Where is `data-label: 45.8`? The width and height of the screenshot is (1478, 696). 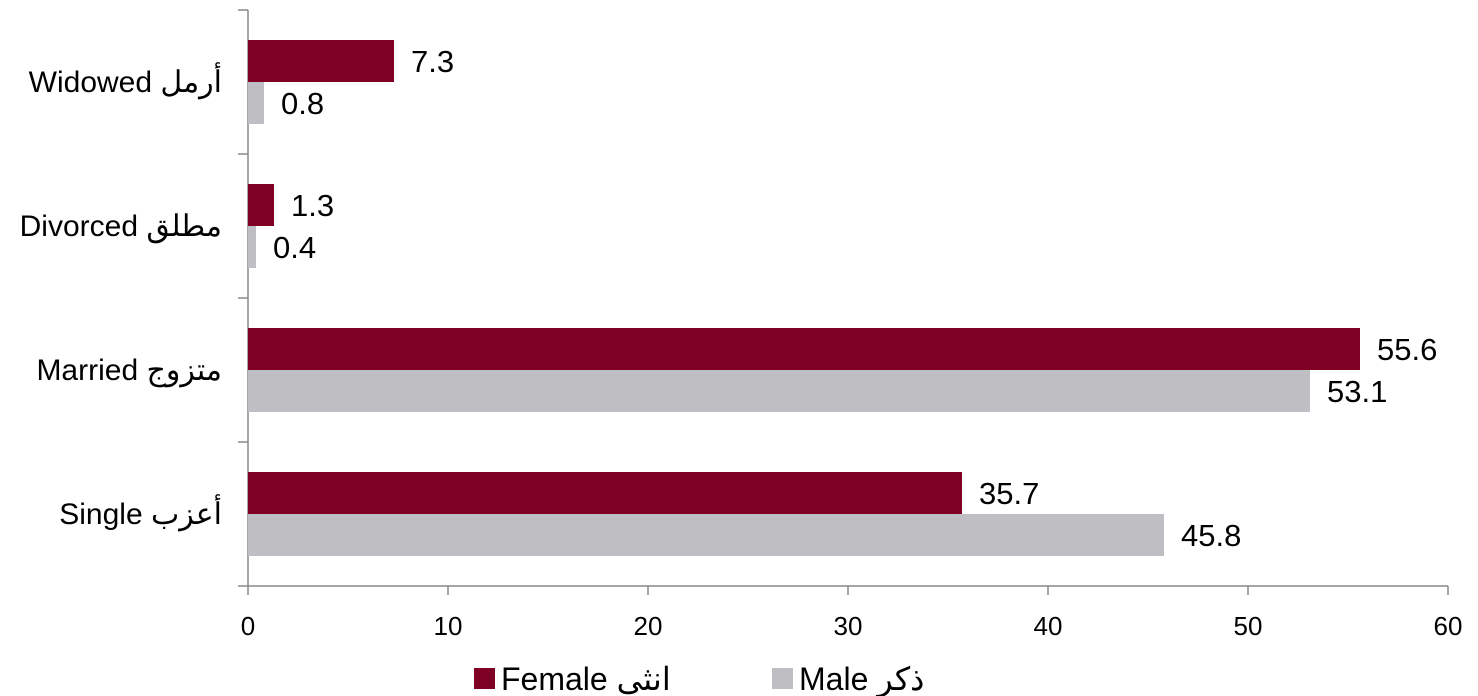 data-label: 45.8 is located at coordinates (1211, 535).